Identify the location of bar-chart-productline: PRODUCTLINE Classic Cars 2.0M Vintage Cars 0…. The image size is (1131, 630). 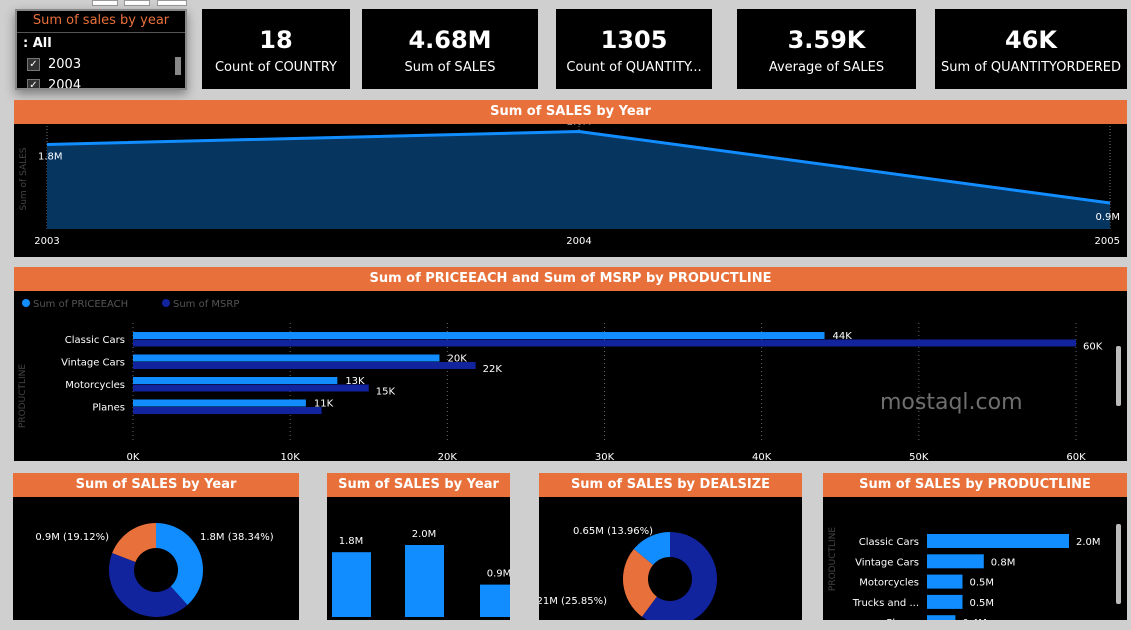
(974, 577).